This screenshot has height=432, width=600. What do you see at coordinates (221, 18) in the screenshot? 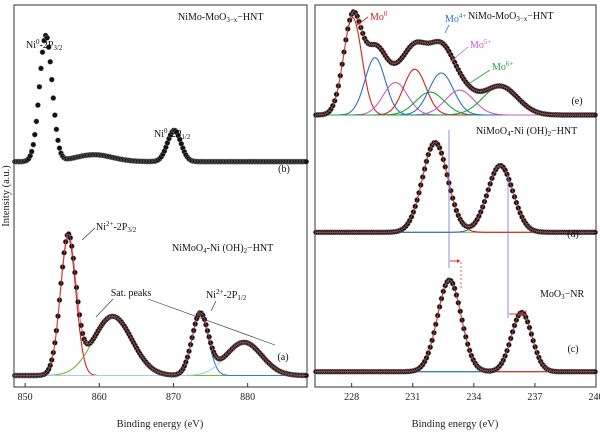
I see `spectrum-b-title: NiMo-MoO3−x−HNT` at bounding box center [221, 18].